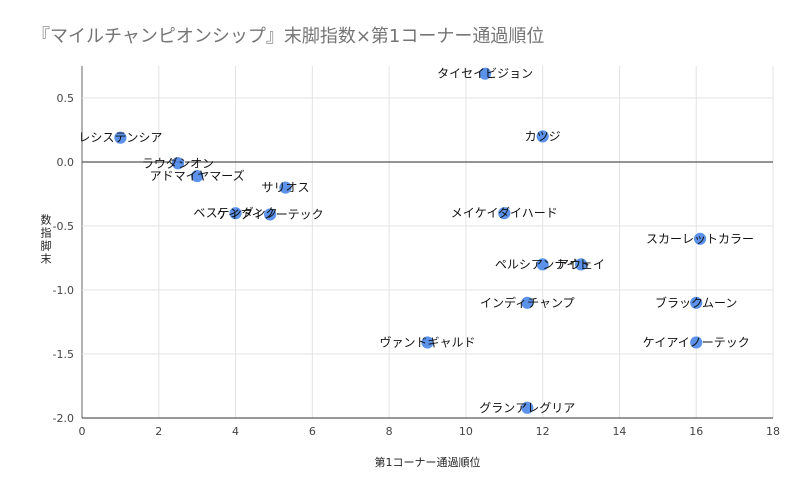  Describe the element at coordinates (66, 98) in the screenshot. I see `y-tick-label: 0.5` at that location.